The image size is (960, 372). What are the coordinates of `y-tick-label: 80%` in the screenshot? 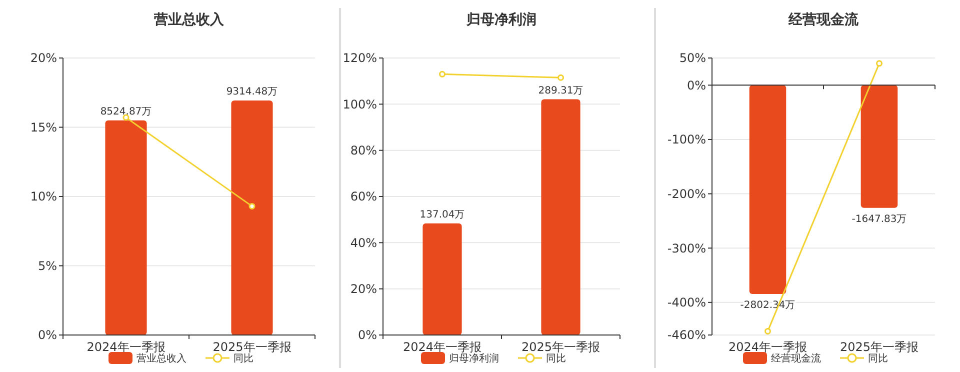 It's located at (363, 151).